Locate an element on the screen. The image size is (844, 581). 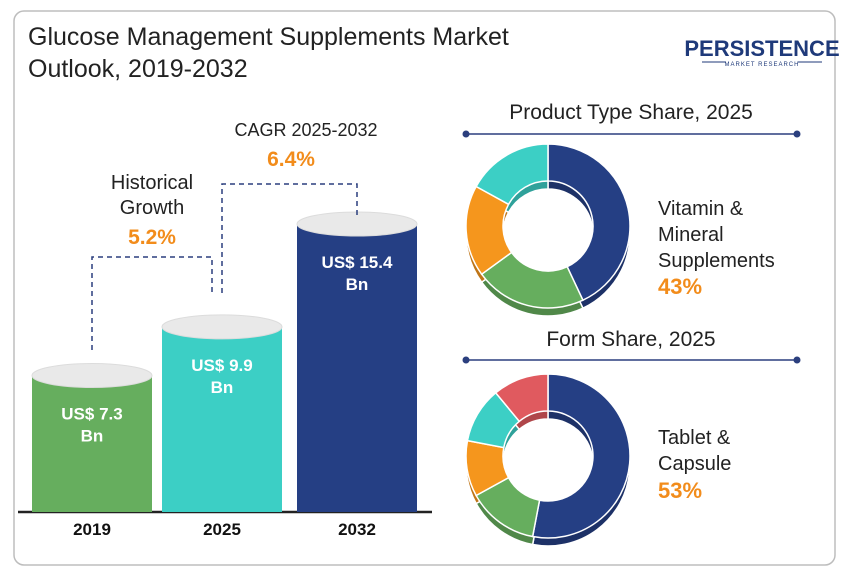
cagr-connector is located at coordinates (289, 238).